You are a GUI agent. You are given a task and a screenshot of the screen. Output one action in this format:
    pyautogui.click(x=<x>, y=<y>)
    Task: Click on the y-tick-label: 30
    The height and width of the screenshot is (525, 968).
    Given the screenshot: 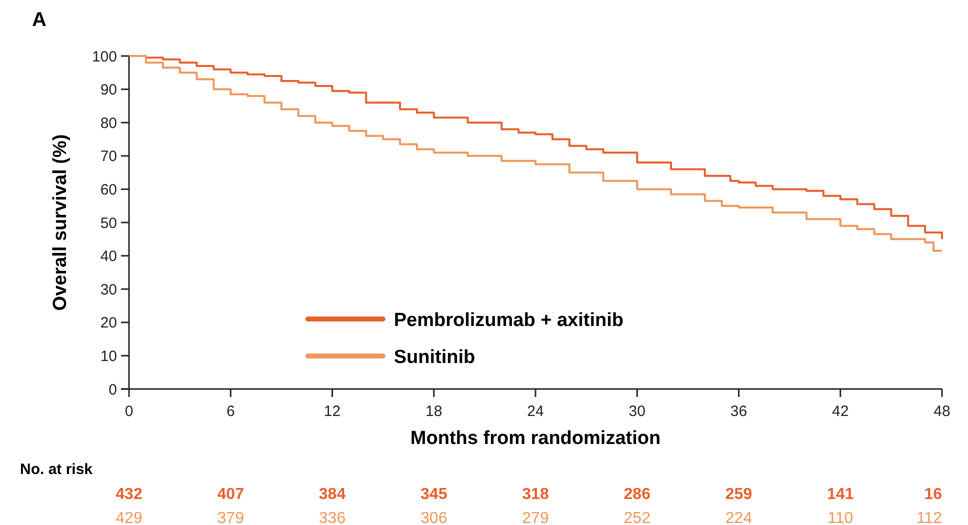 What is the action you would take?
    pyautogui.click(x=108, y=289)
    